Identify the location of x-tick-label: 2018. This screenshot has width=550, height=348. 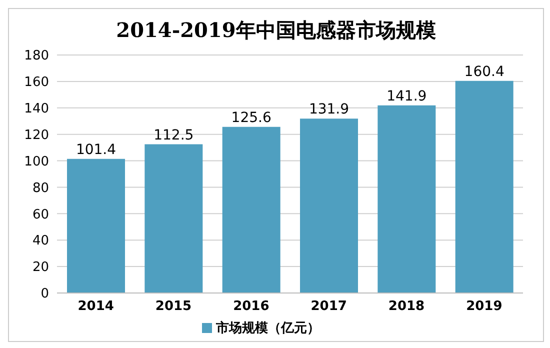
(406, 306).